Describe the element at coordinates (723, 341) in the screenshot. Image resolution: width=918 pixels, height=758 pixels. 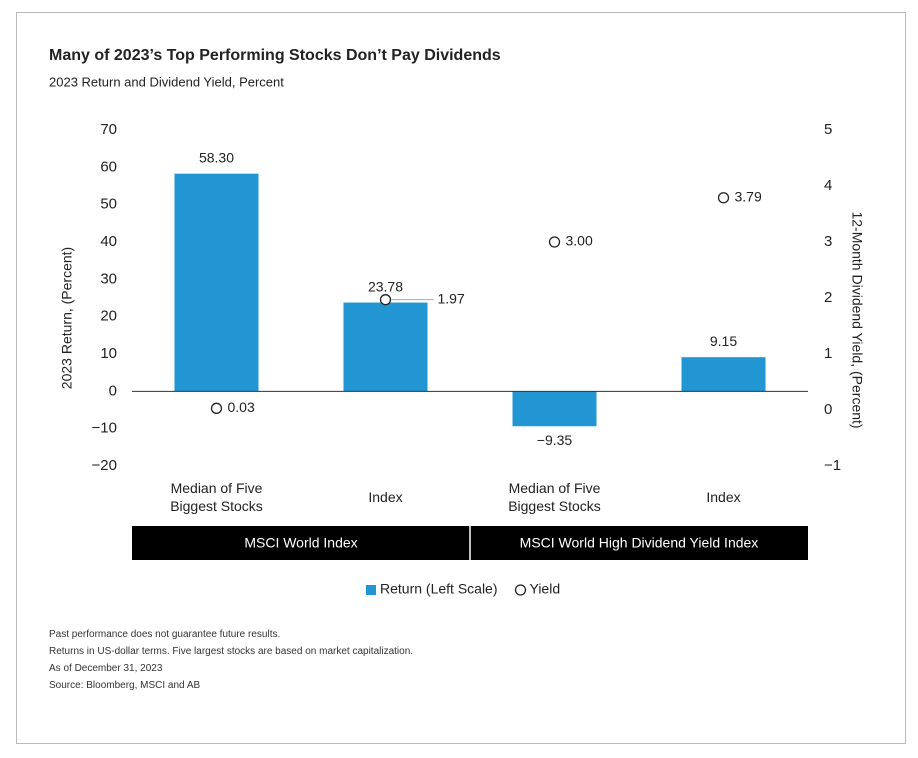
I see `bar-value-label: 9.15` at that location.